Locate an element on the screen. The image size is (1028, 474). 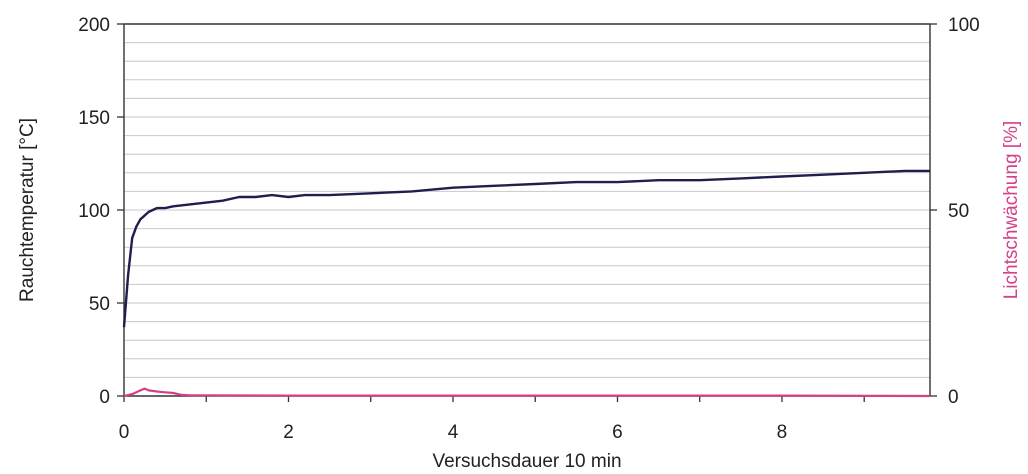
y-tick-label: 50 is located at coordinates (99, 304).